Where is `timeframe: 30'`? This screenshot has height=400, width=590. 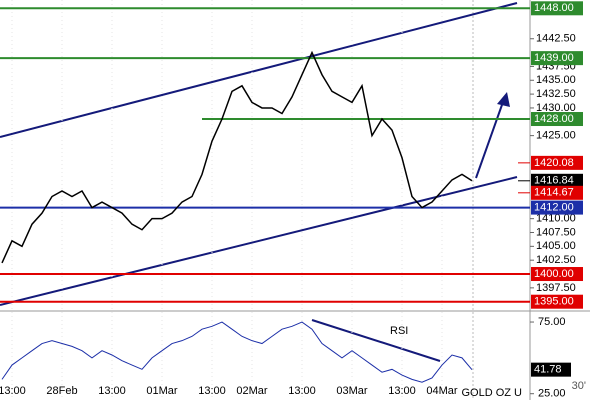 timeframe: 30' is located at coordinates (579, 386).